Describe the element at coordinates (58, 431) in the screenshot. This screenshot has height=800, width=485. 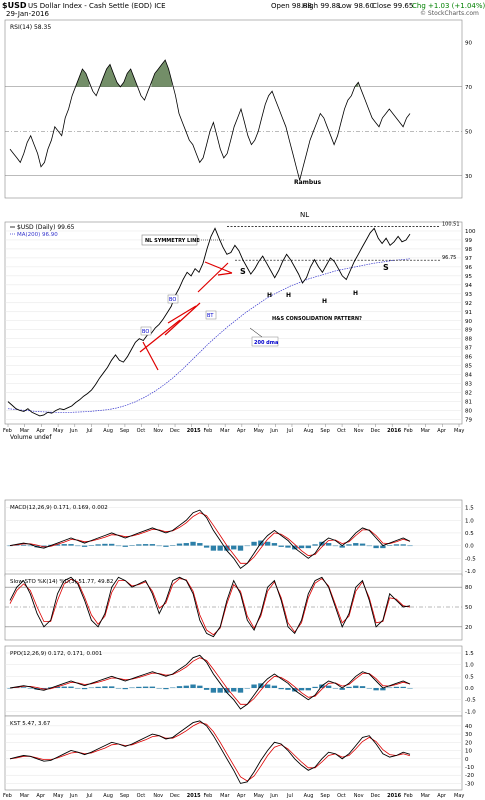
I see `price-xtick-3: May` at that location.